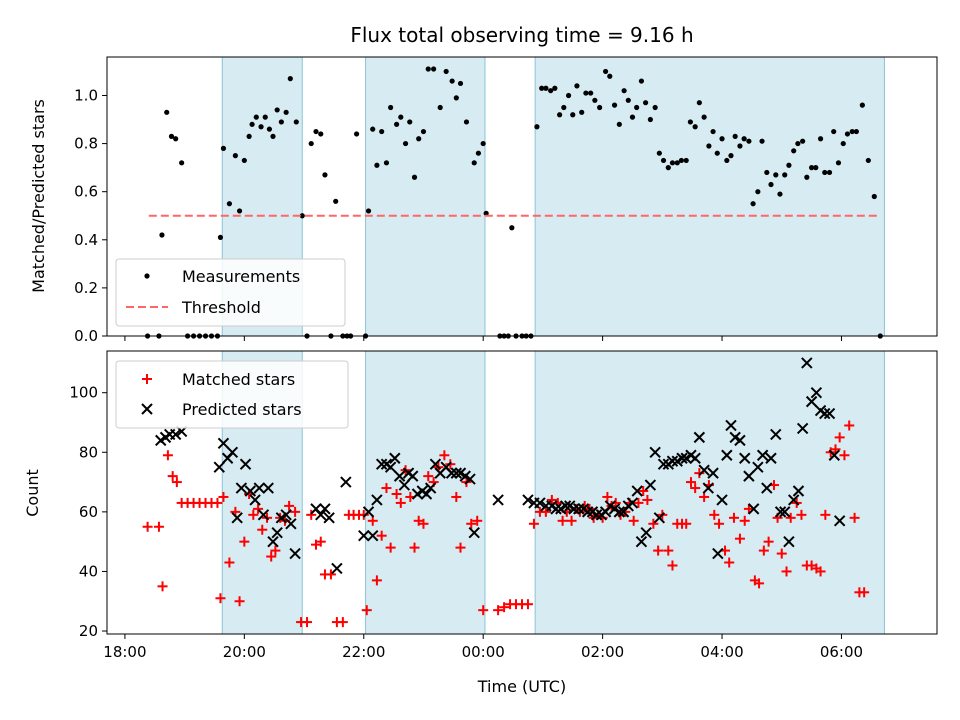 This screenshot has height=720, width=960. I want to click on y-tick-label-2: 0.4, so click(86, 240).